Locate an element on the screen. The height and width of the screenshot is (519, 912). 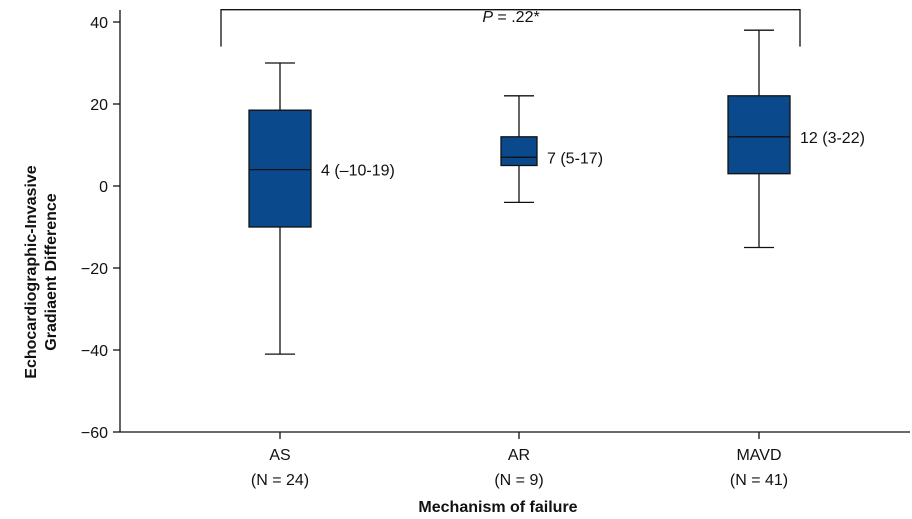
x-category-count: (N = 24) is located at coordinates (280, 480).